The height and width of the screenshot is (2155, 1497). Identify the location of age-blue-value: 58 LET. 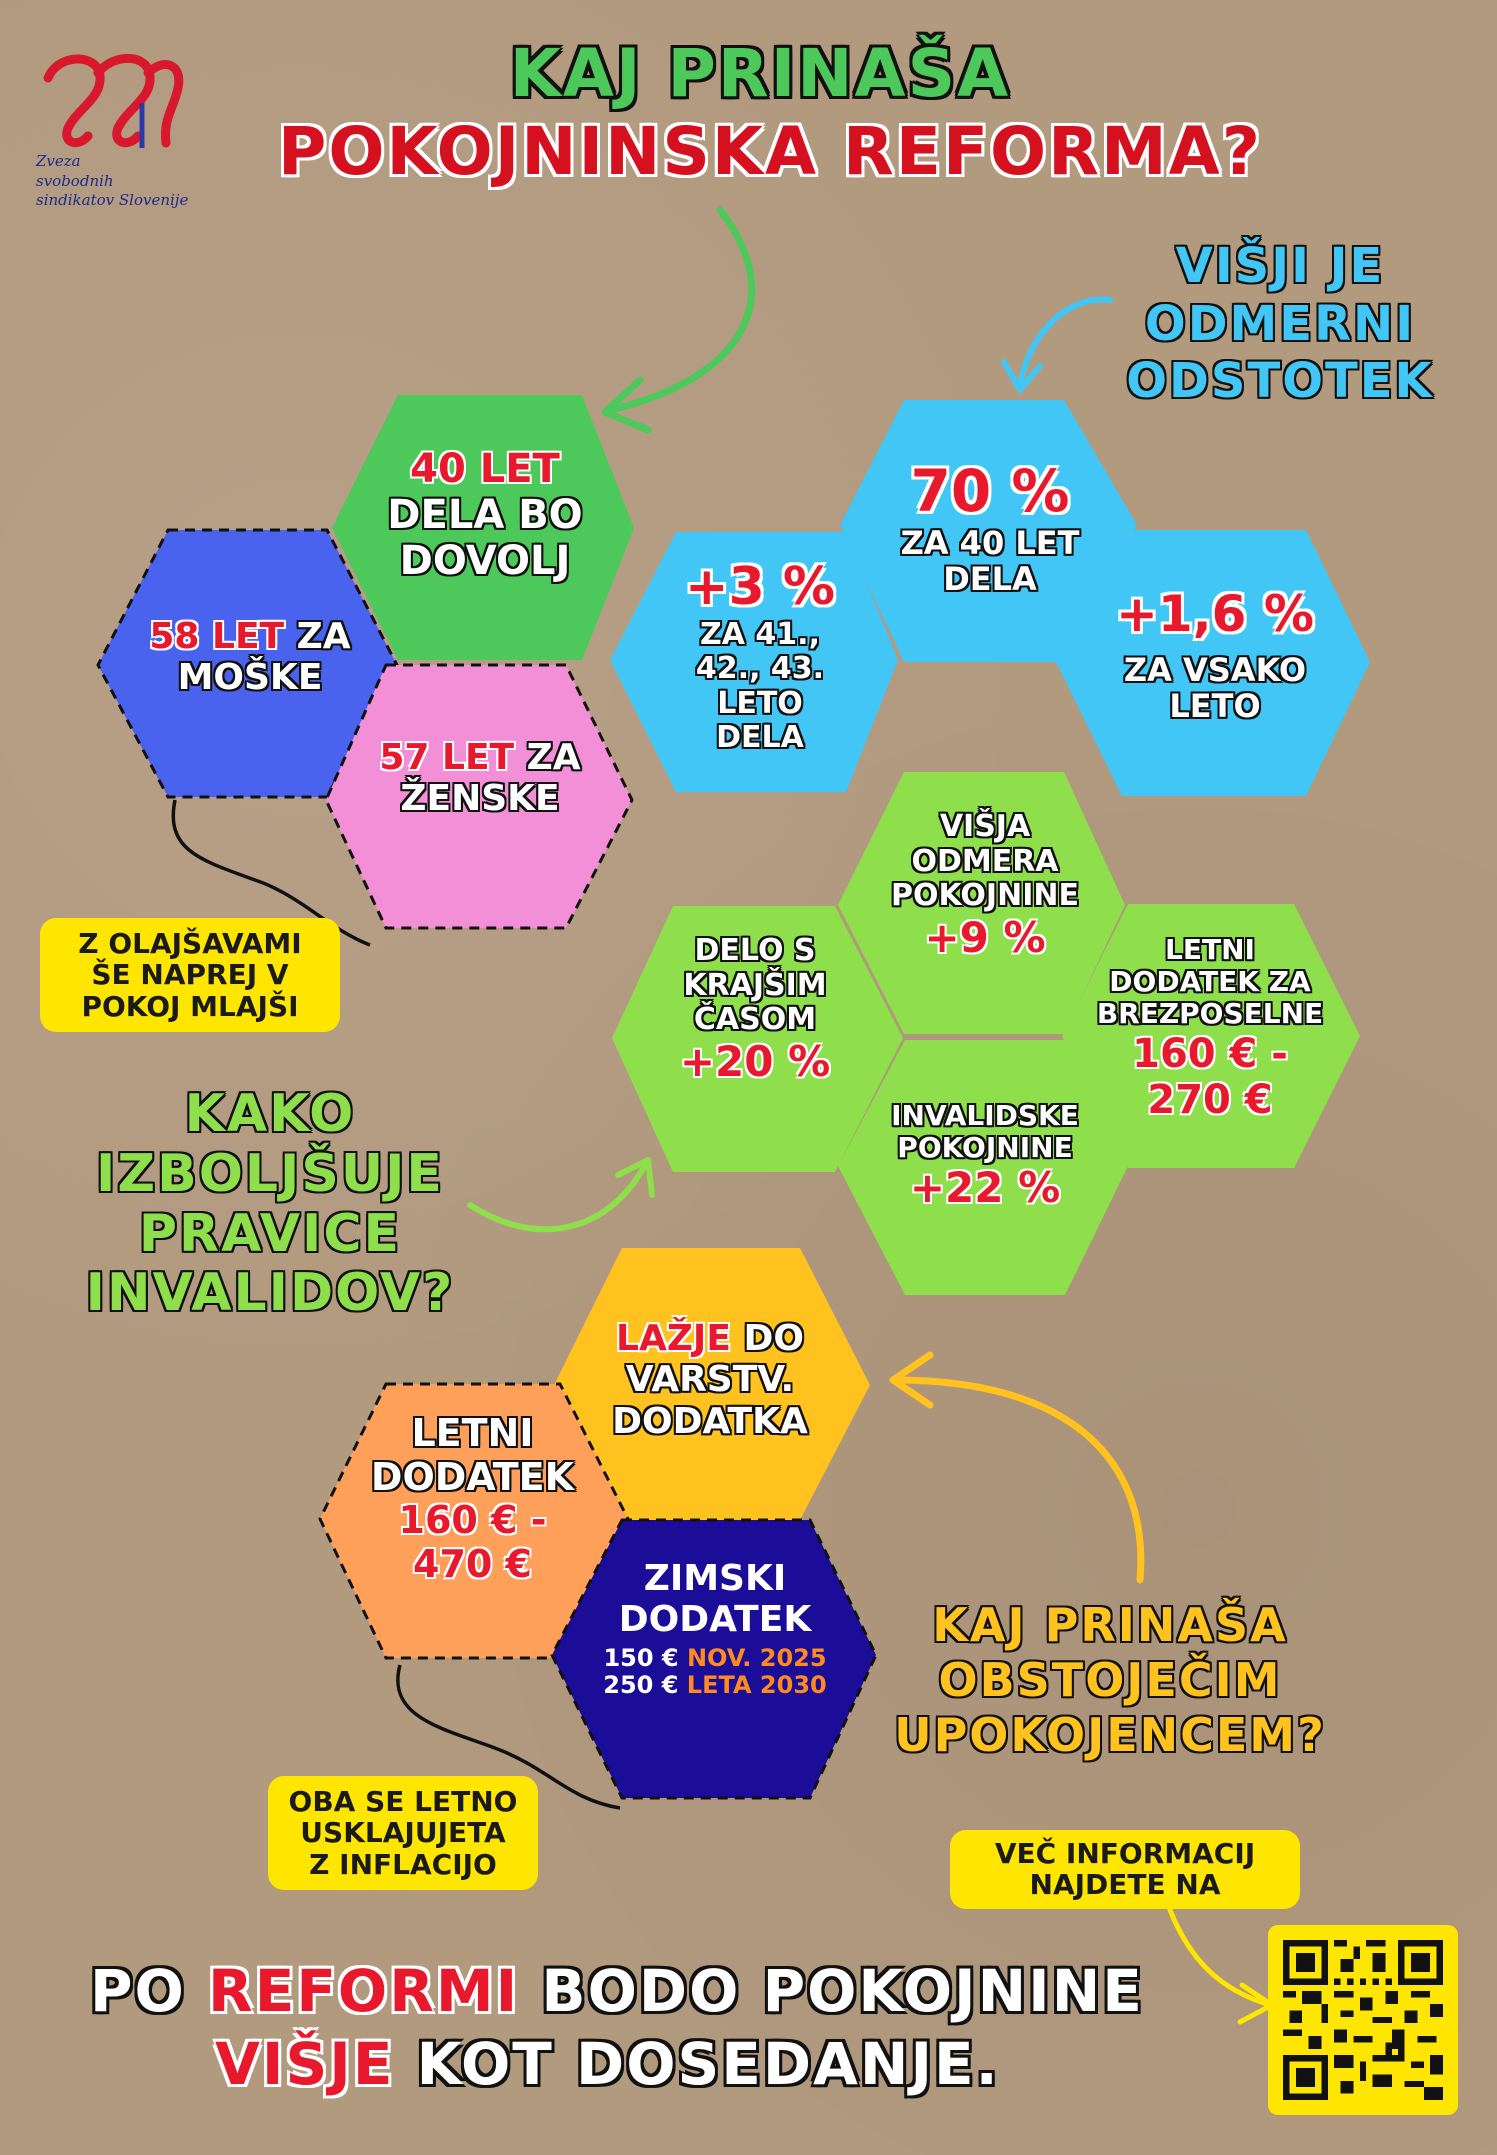
(217, 636).